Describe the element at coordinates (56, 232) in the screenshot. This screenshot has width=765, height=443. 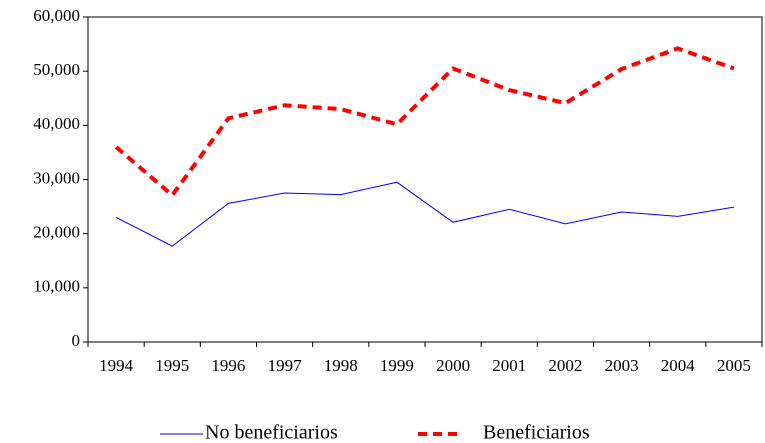
I see `y-tick-label: 20,000` at that location.